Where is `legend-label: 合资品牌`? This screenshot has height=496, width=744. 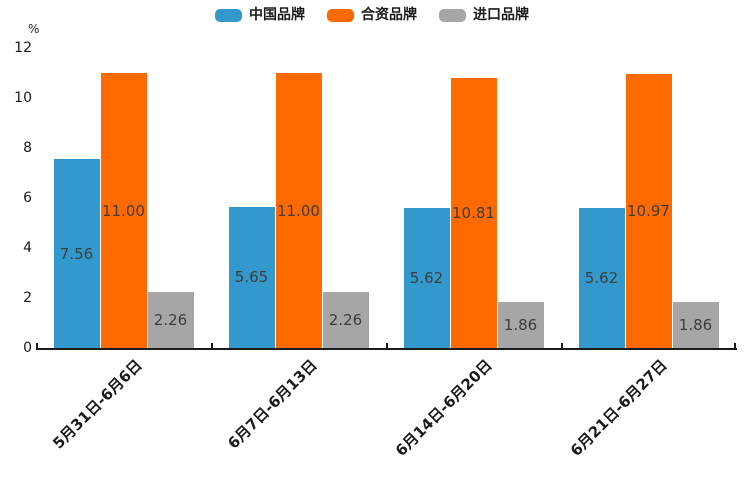 legend-label: 合资品牌 is located at coordinates (389, 15).